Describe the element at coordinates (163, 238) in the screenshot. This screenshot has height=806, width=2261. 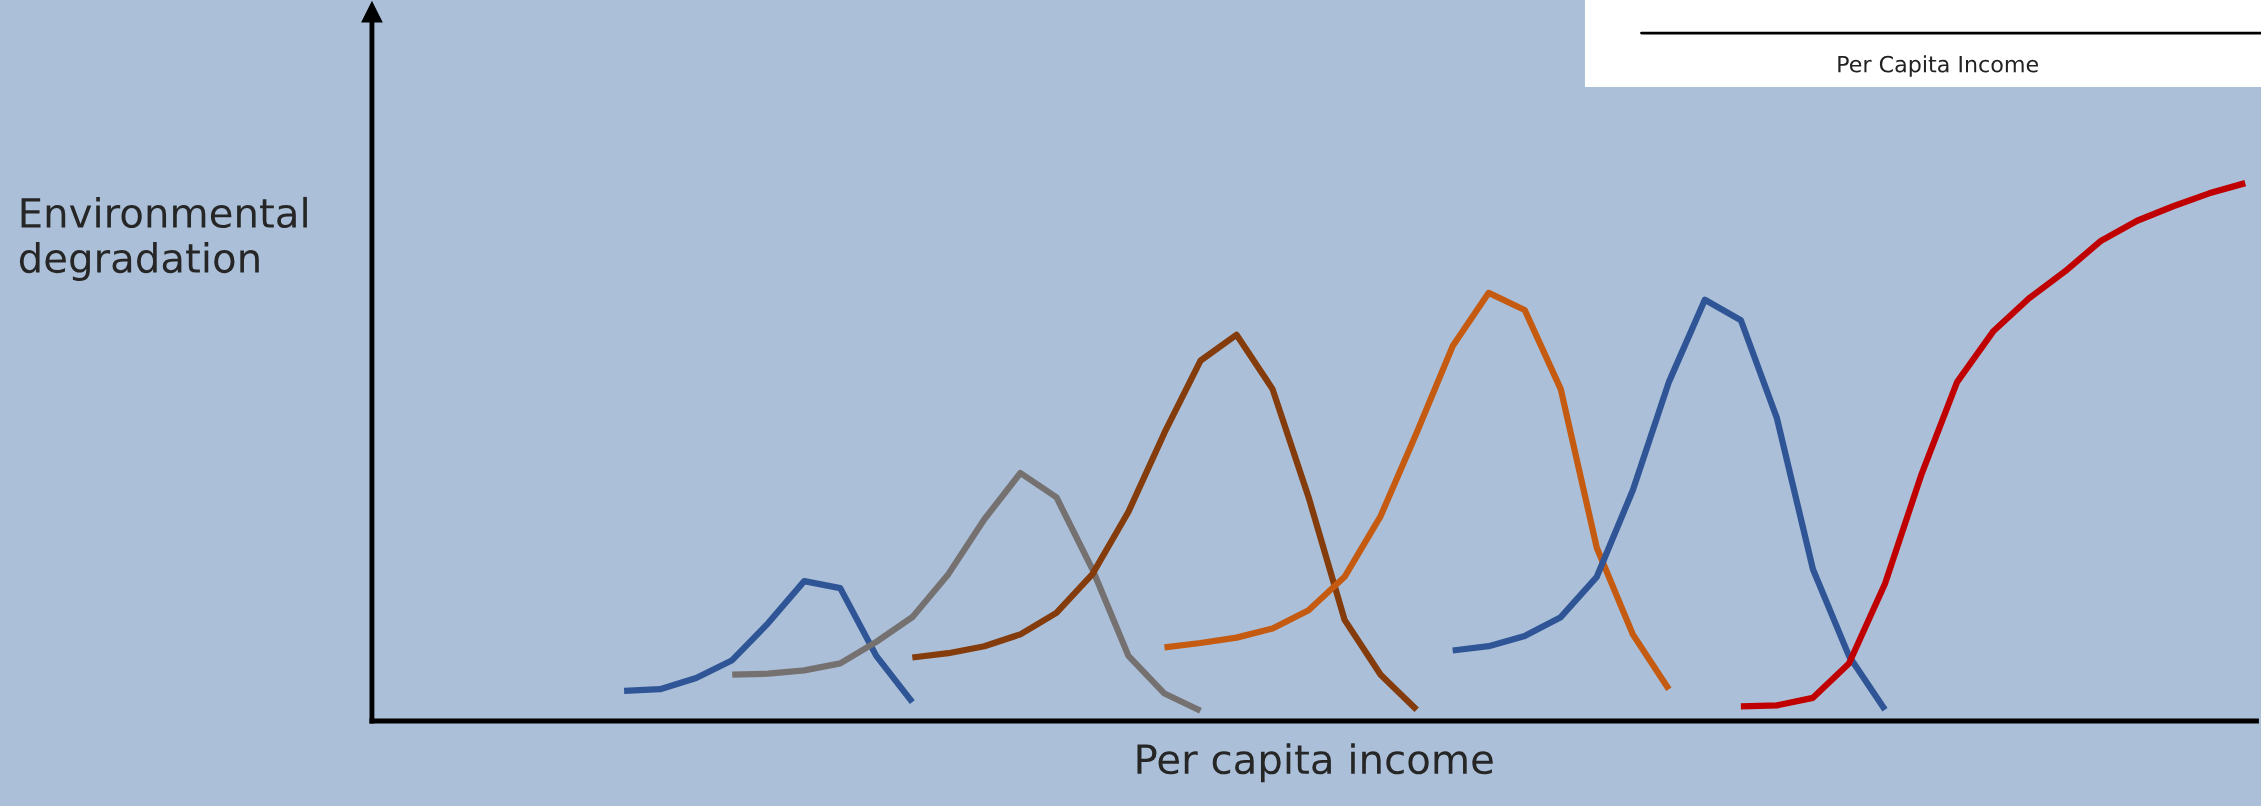
I see `y-axis-title: Environmental degradation` at that location.